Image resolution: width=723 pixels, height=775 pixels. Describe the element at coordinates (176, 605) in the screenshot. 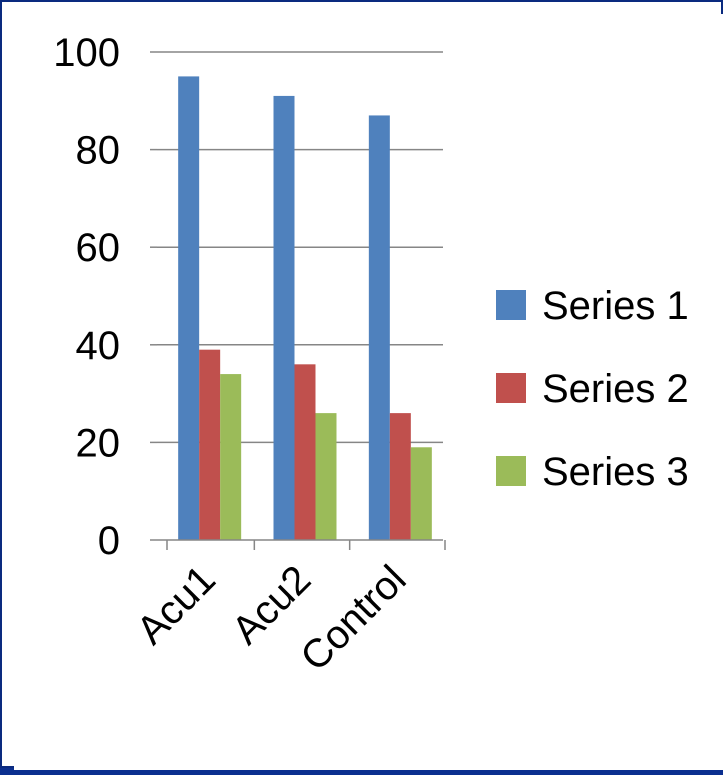

I see `x-tick-label: Acu1` at that location.